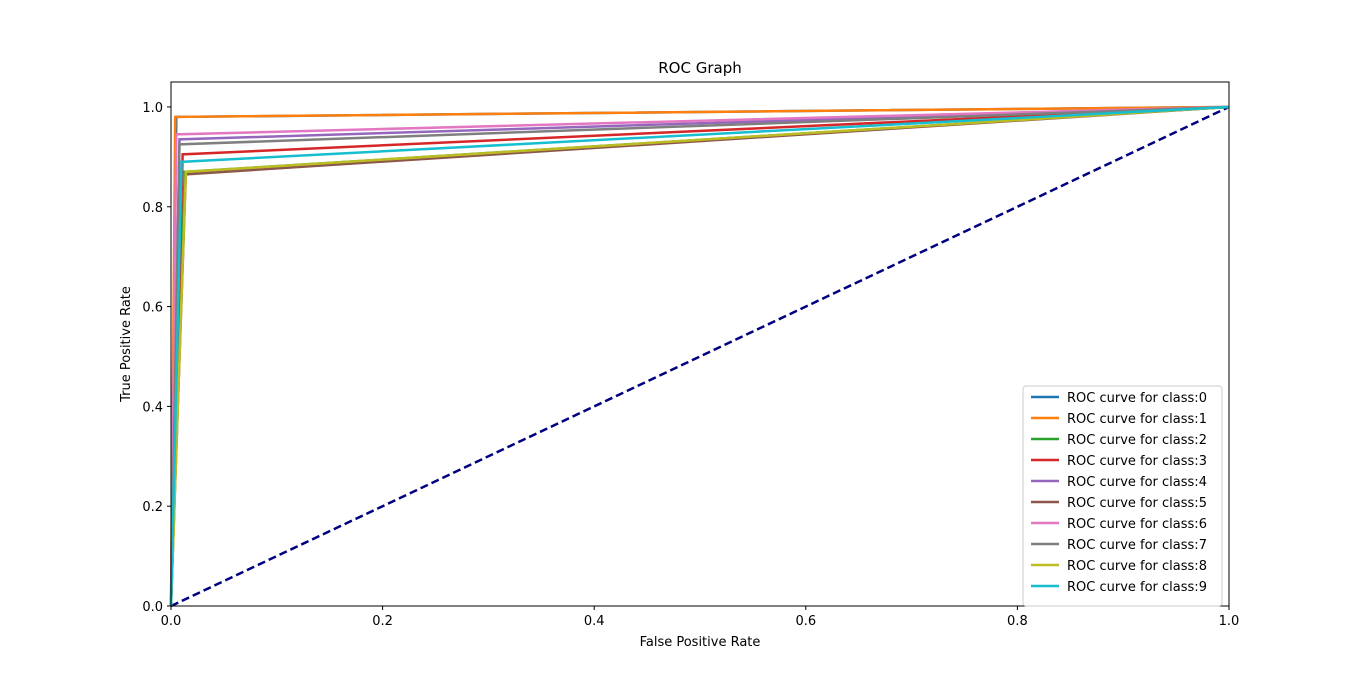 The height and width of the screenshot is (681, 1366). I want to click on x-axis: 0.0 0.2 0.4 0.6 0.8 1.0, so click(700, 617).